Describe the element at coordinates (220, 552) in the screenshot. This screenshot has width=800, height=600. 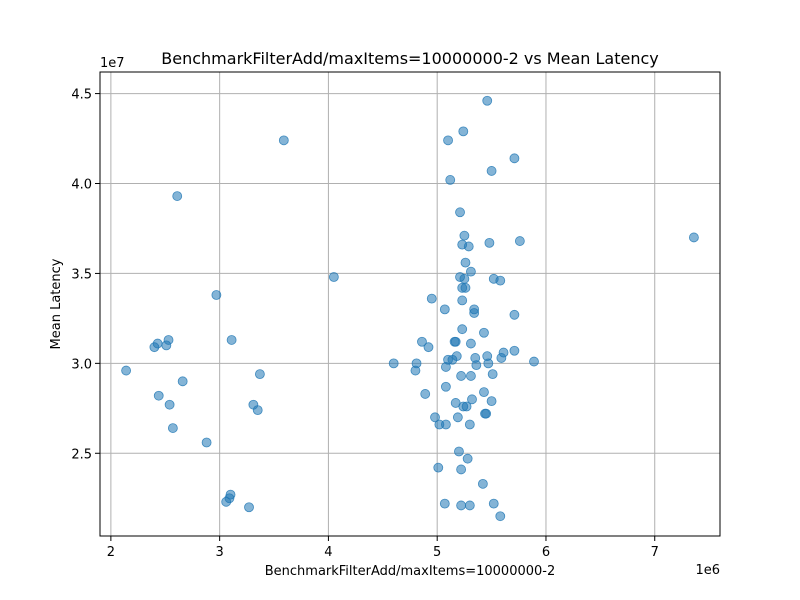
I see `x-tick-label: 3` at that location.